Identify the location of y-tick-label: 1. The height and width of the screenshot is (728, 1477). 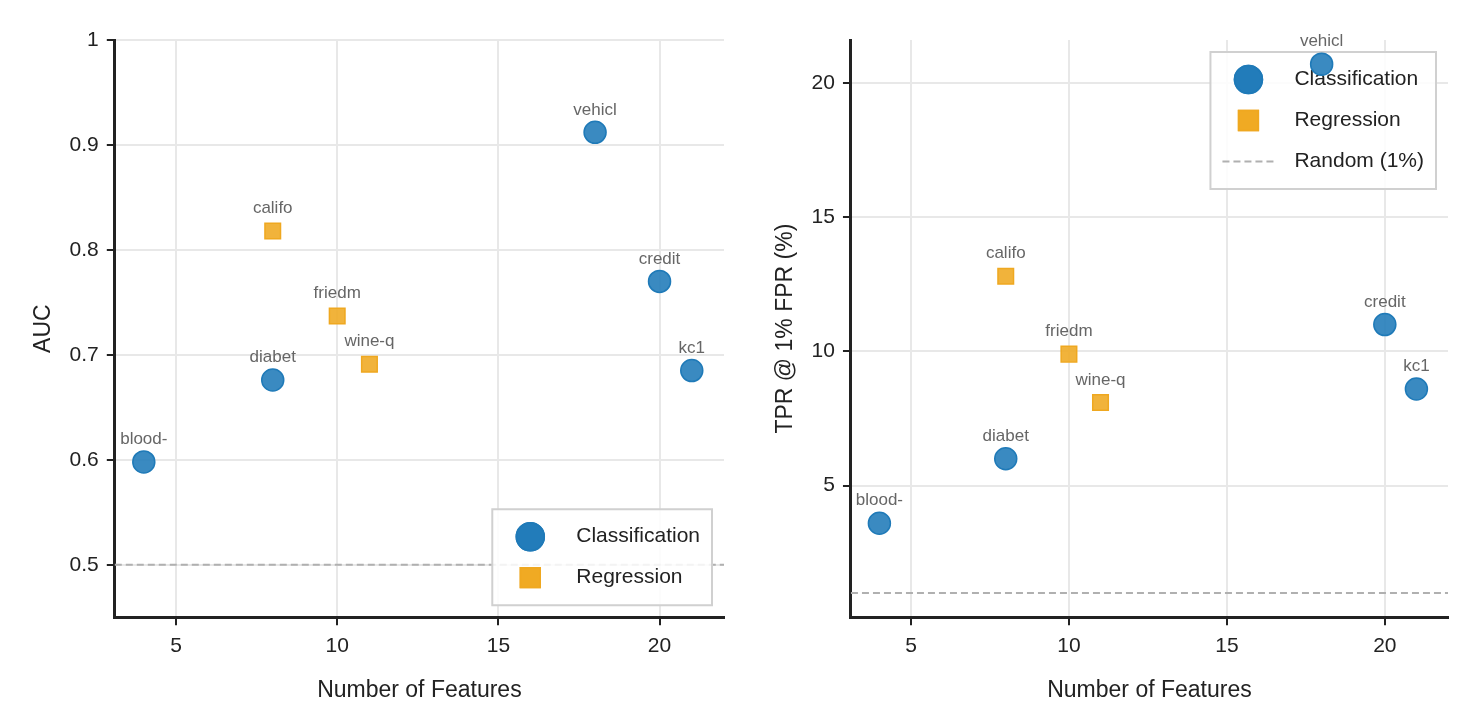
(93, 38).